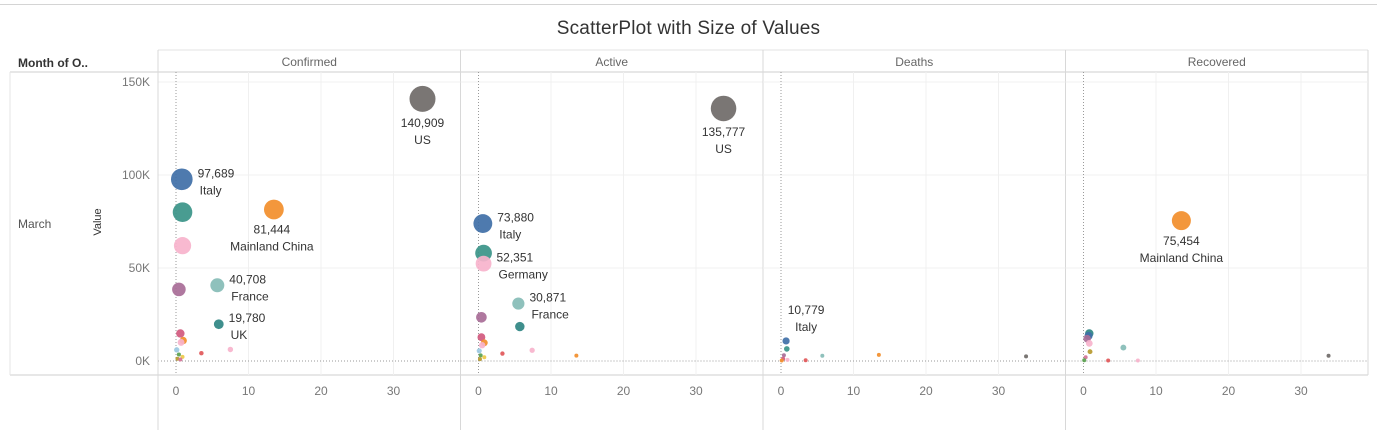 The image size is (1377, 447). I want to click on y-tick-label: 100K, so click(136, 175).